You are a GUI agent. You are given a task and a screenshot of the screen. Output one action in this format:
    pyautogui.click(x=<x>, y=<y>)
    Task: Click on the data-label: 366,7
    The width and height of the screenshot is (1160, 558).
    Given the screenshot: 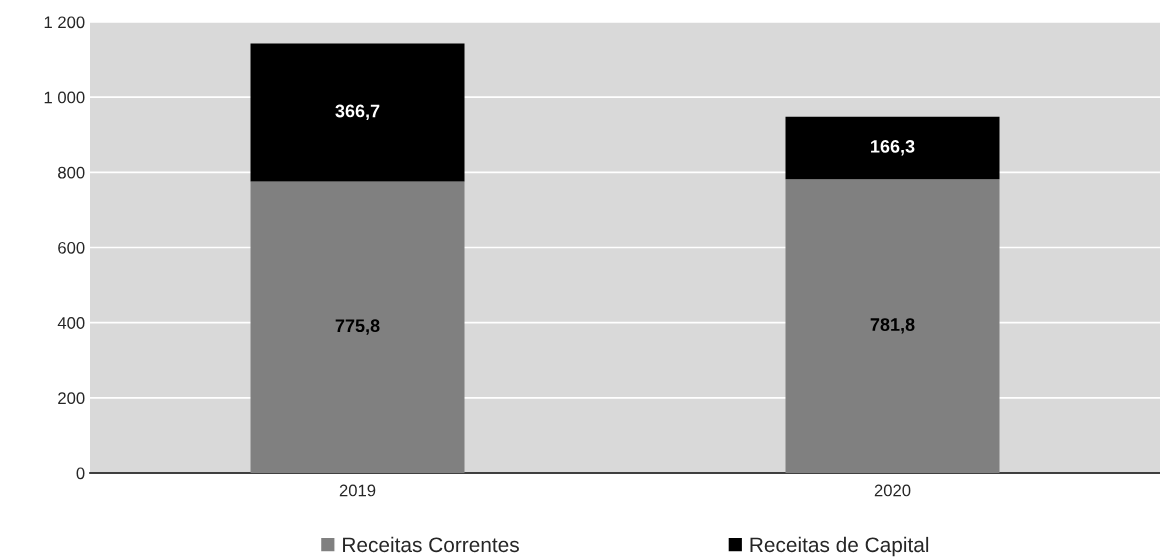 What is the action you would take?
    pyautogui.click(x=357, y=112)
    